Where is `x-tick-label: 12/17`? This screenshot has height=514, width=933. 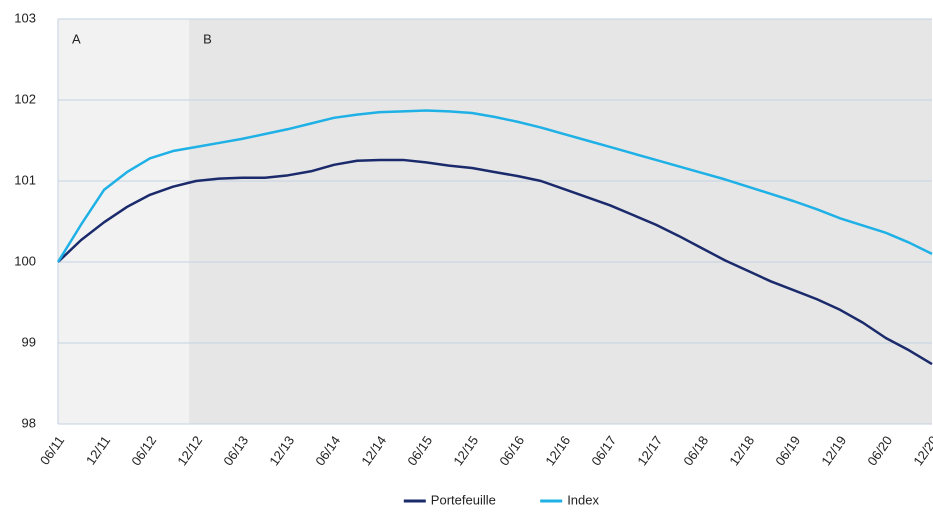 x-tick-label: 12/17 is located at coordinates (649, 450).